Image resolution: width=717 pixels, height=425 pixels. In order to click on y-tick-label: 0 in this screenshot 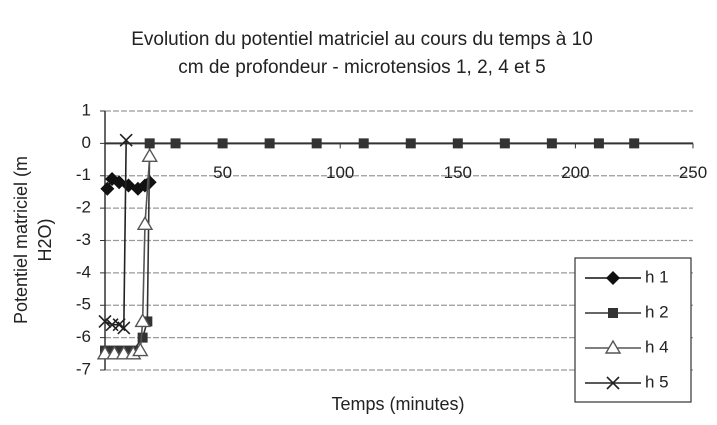, I will do `click(86, 142)`.